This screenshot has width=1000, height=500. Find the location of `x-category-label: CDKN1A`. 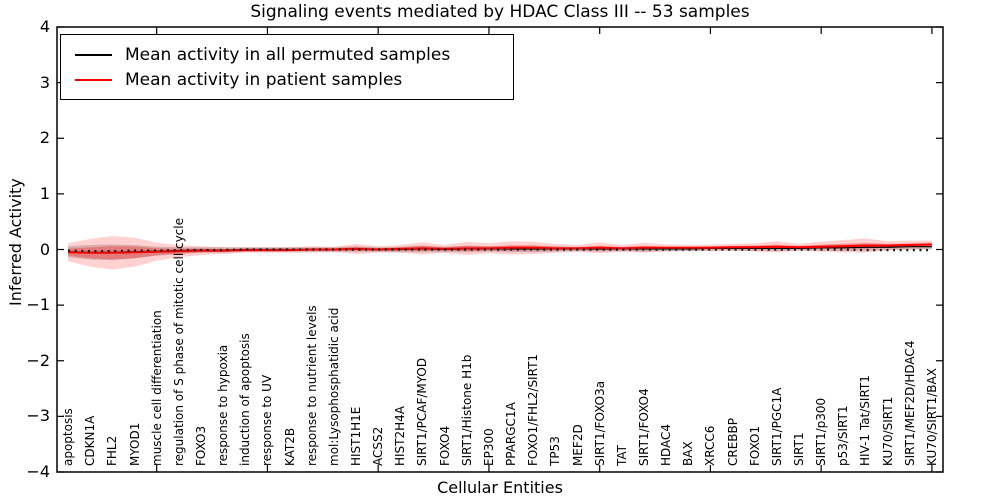

x-category-label: CDKN1A is located at coordinates (90, 440).